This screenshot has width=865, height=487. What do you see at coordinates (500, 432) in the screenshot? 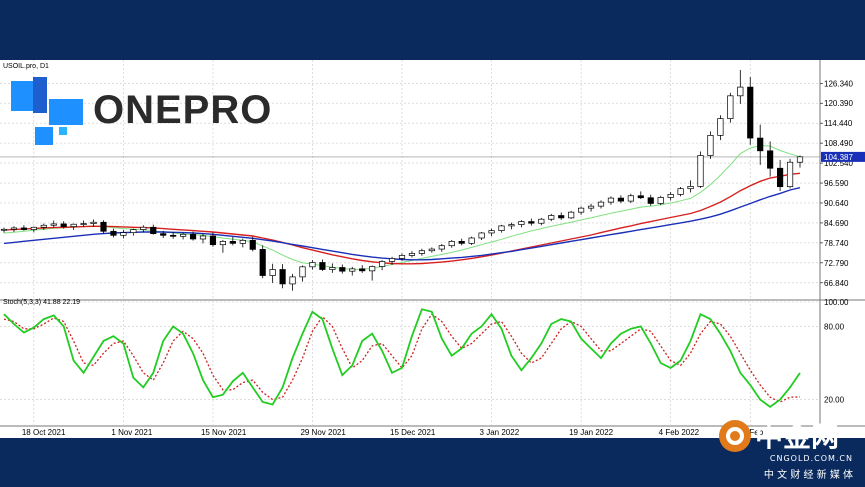
I see `date-tick-label: 3 Jan 2022` at bounding box center [500, 432].